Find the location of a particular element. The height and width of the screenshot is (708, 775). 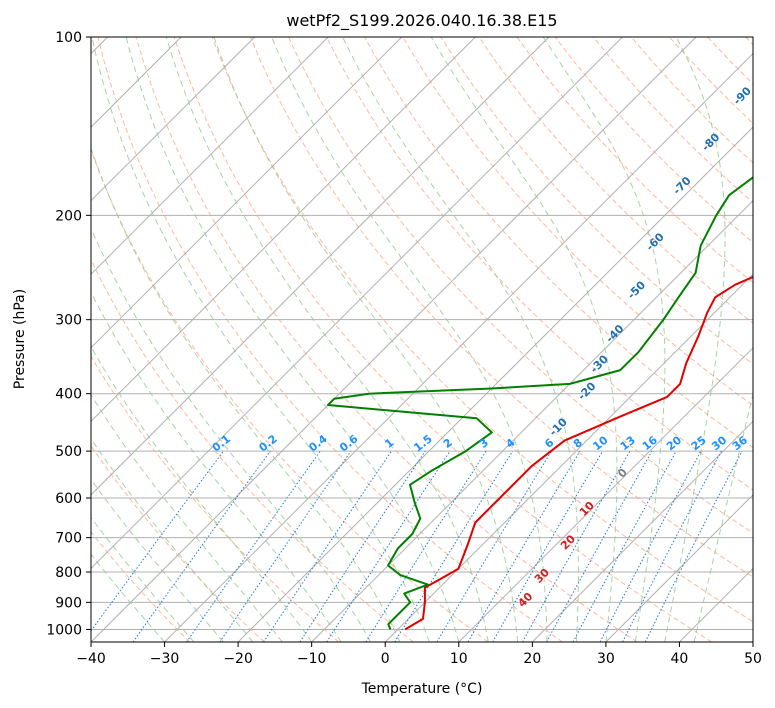

x-tick-label: −10 is located at coordinates (312, 659).